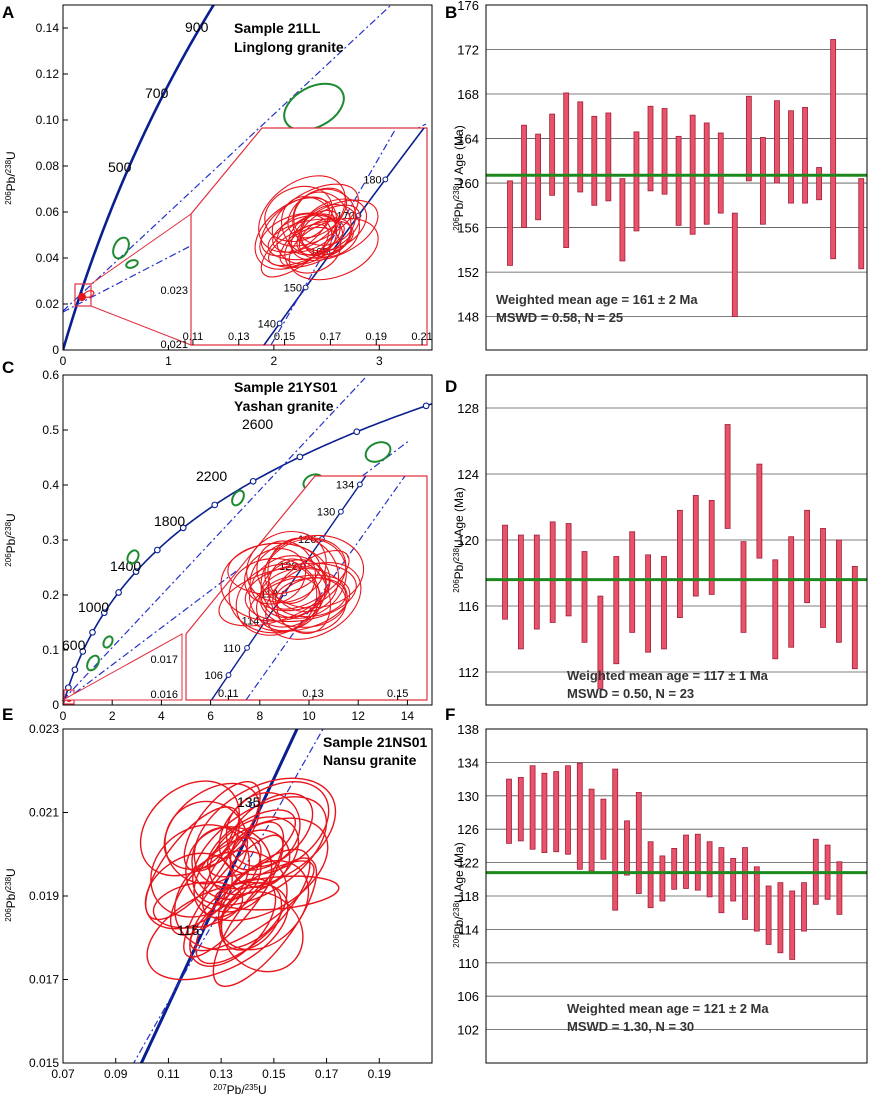 This screenshot has height=1100, width=872. Describe the element at coordinates (468, 896) in the screenshot. I see `y-tick-label: 118` at that location.